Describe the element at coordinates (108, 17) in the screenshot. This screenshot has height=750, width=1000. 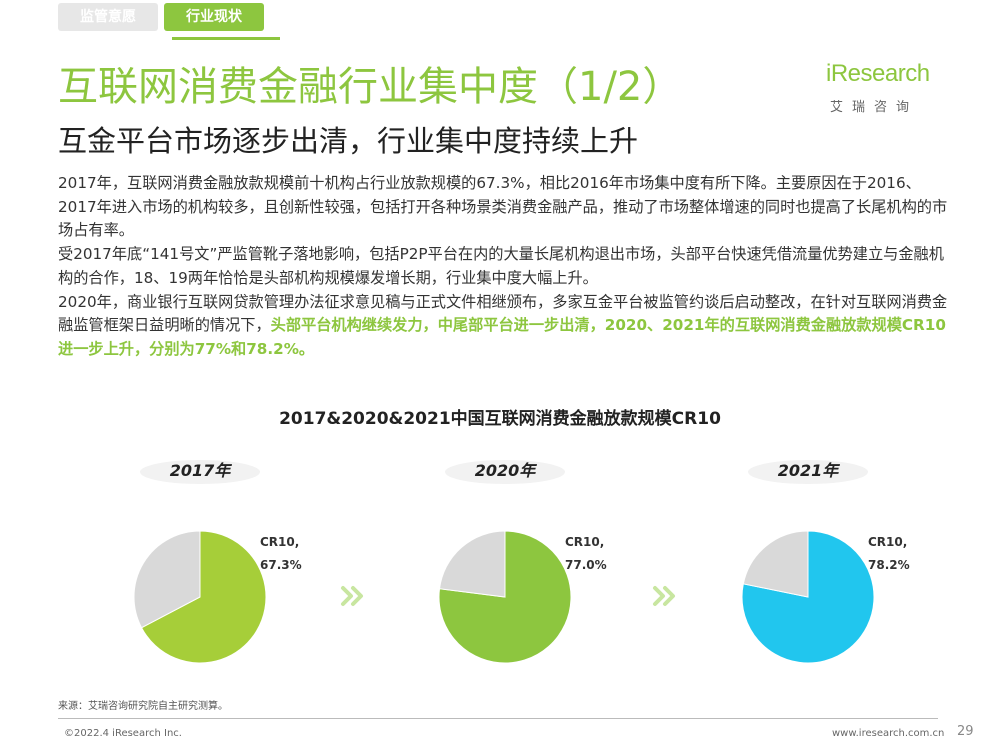
I see `tab-regulation-willingness: 监管意愿` at that location.